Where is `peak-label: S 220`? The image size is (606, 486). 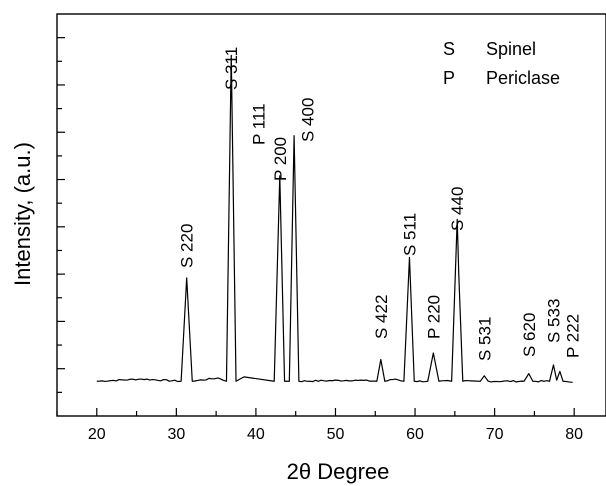
peak-label: S 220 is located at coordinates (187, 246).